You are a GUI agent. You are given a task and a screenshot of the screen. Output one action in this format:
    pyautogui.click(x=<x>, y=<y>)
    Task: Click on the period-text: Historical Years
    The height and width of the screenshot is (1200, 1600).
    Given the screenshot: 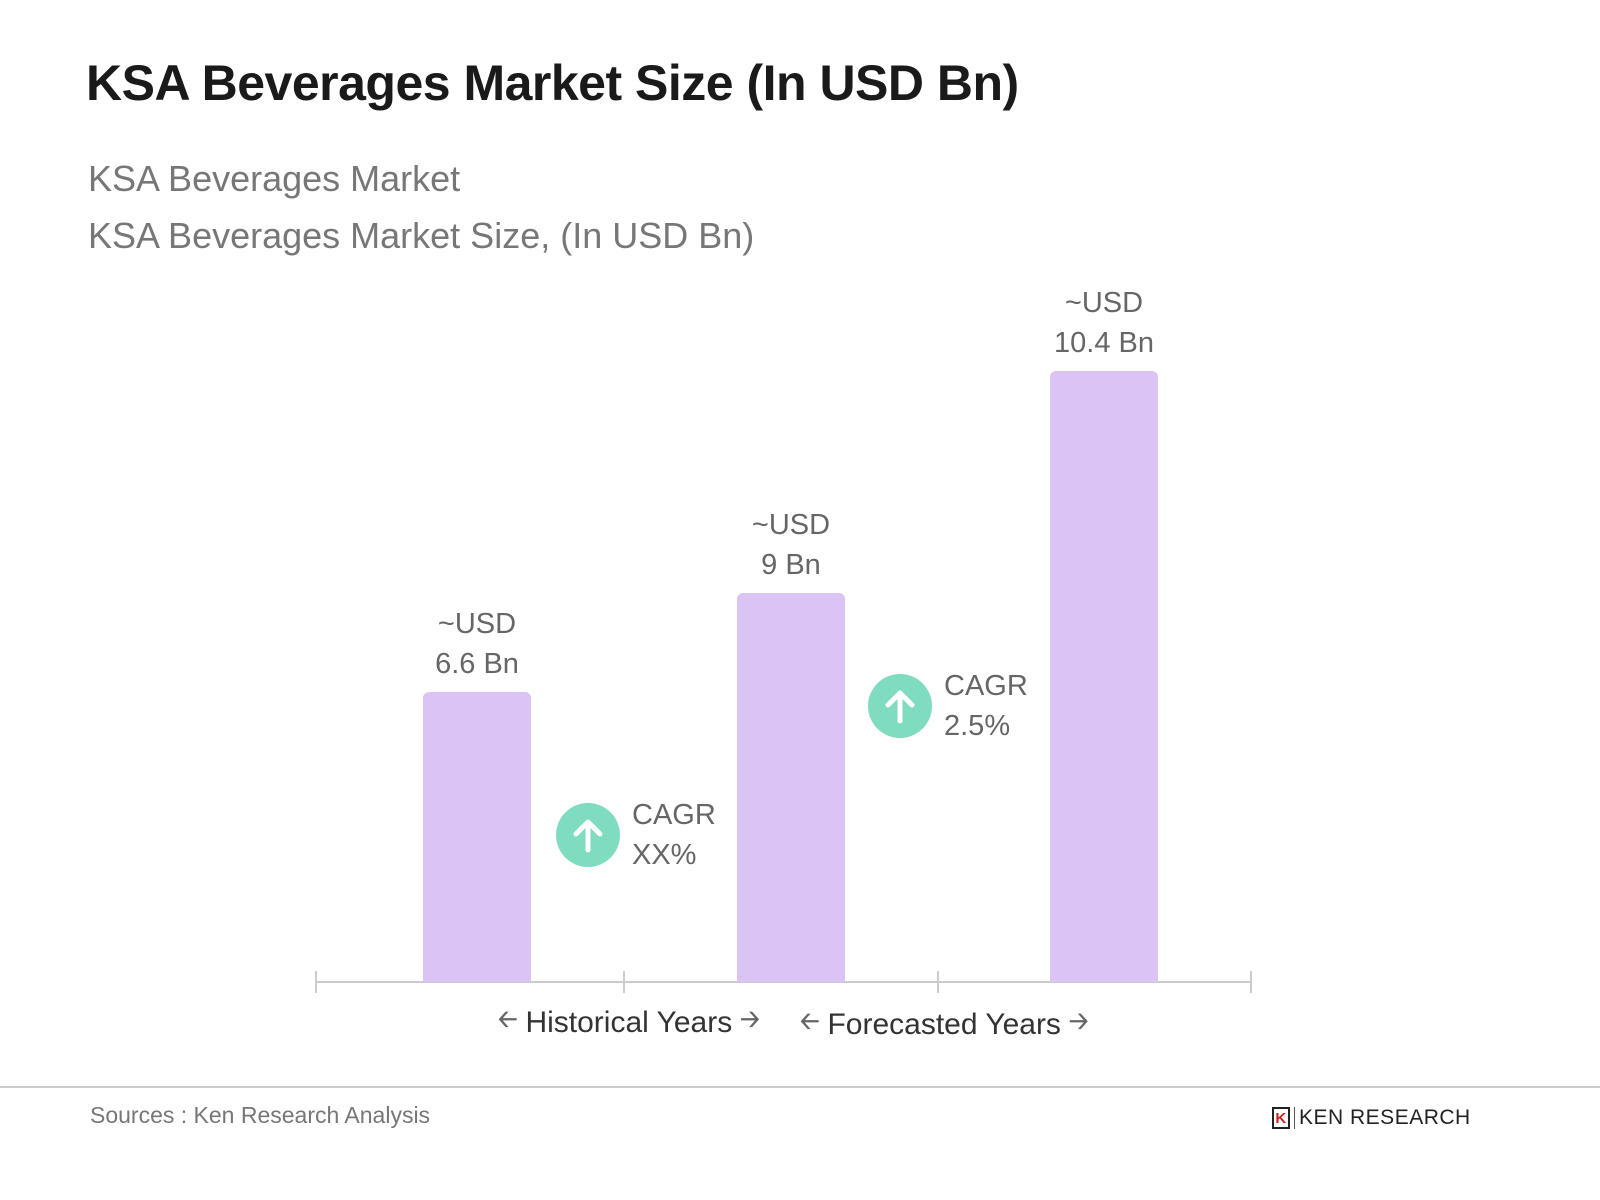 What is the action you would take?
    pyautogui.click(x=629, y=1022)
    